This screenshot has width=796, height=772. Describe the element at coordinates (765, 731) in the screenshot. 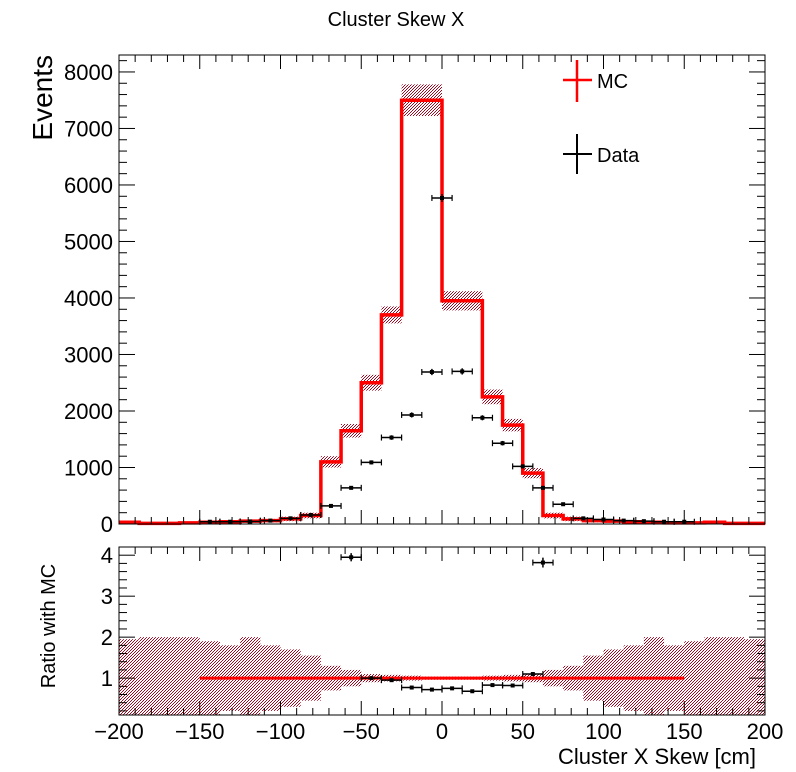

I see `ratio-xtick-label: 200` at that location.